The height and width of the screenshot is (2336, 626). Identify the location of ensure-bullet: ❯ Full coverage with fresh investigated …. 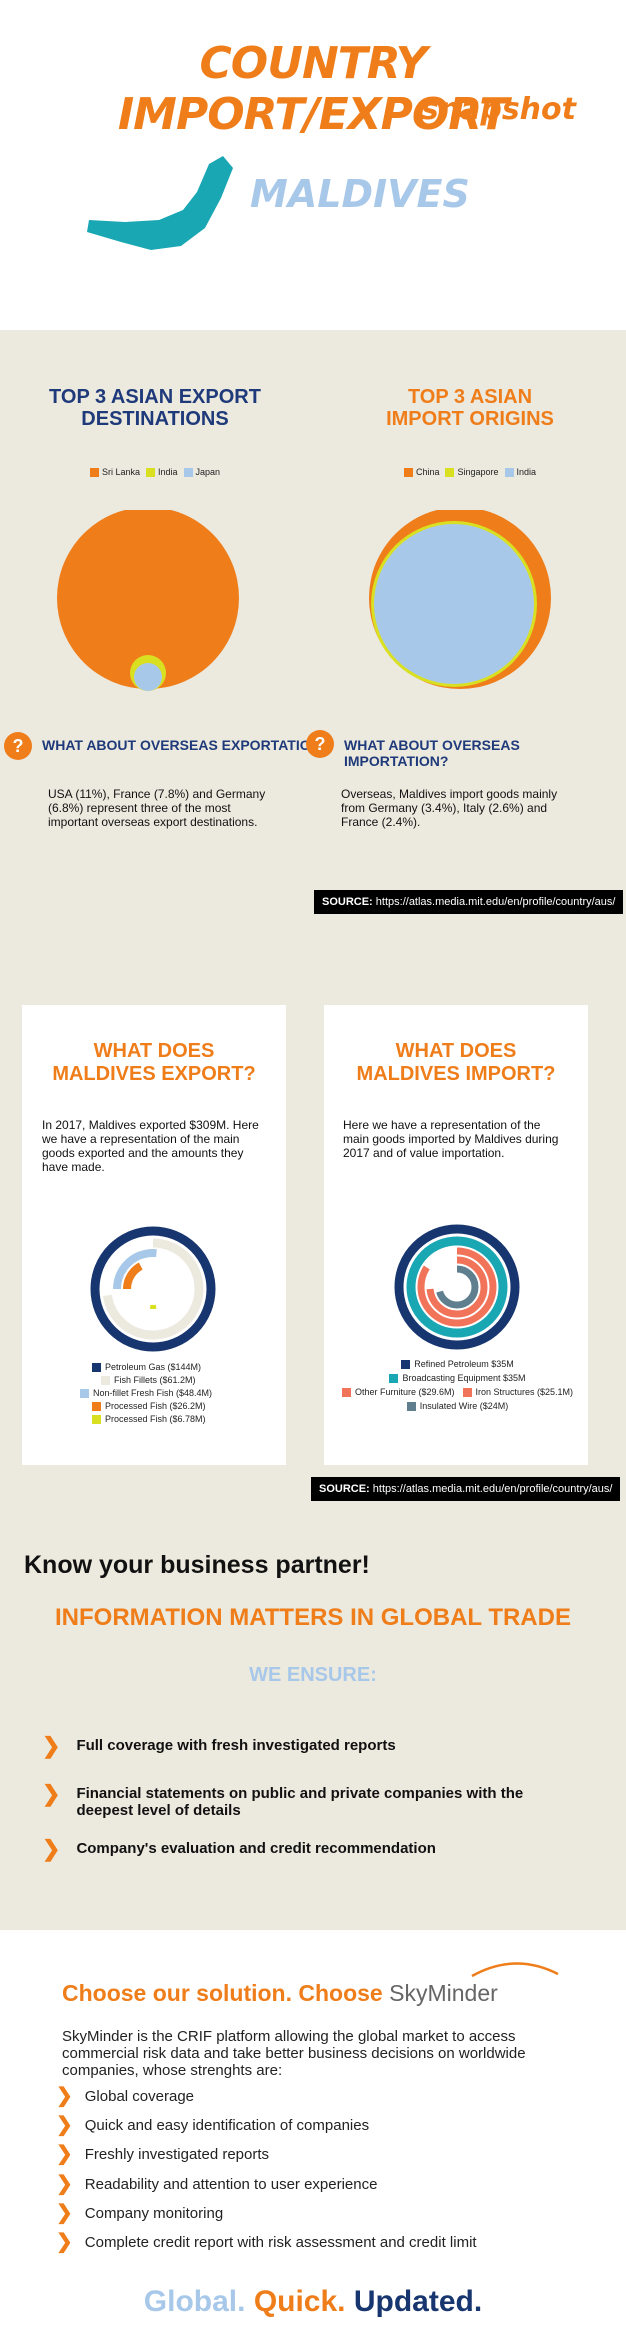
(302, 1745).